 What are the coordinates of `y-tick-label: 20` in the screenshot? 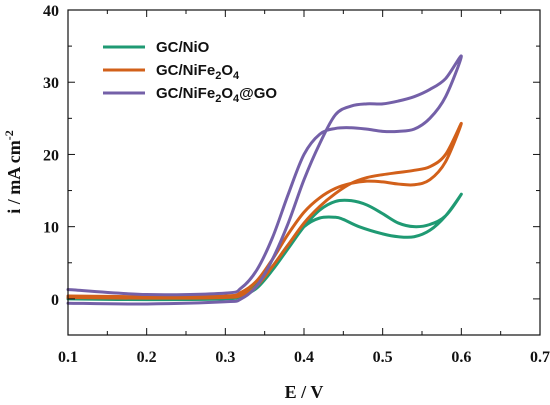 It's located at (51, 155).